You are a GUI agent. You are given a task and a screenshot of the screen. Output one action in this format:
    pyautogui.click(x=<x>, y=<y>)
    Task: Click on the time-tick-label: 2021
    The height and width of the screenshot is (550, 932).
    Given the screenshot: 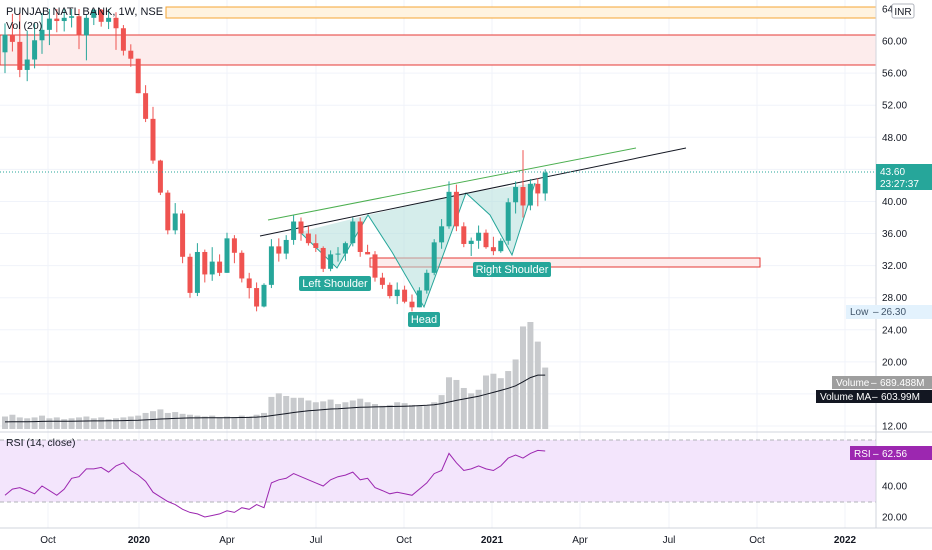 What is the action you would take?
    pyautogui.click(x=492, y=540)
    